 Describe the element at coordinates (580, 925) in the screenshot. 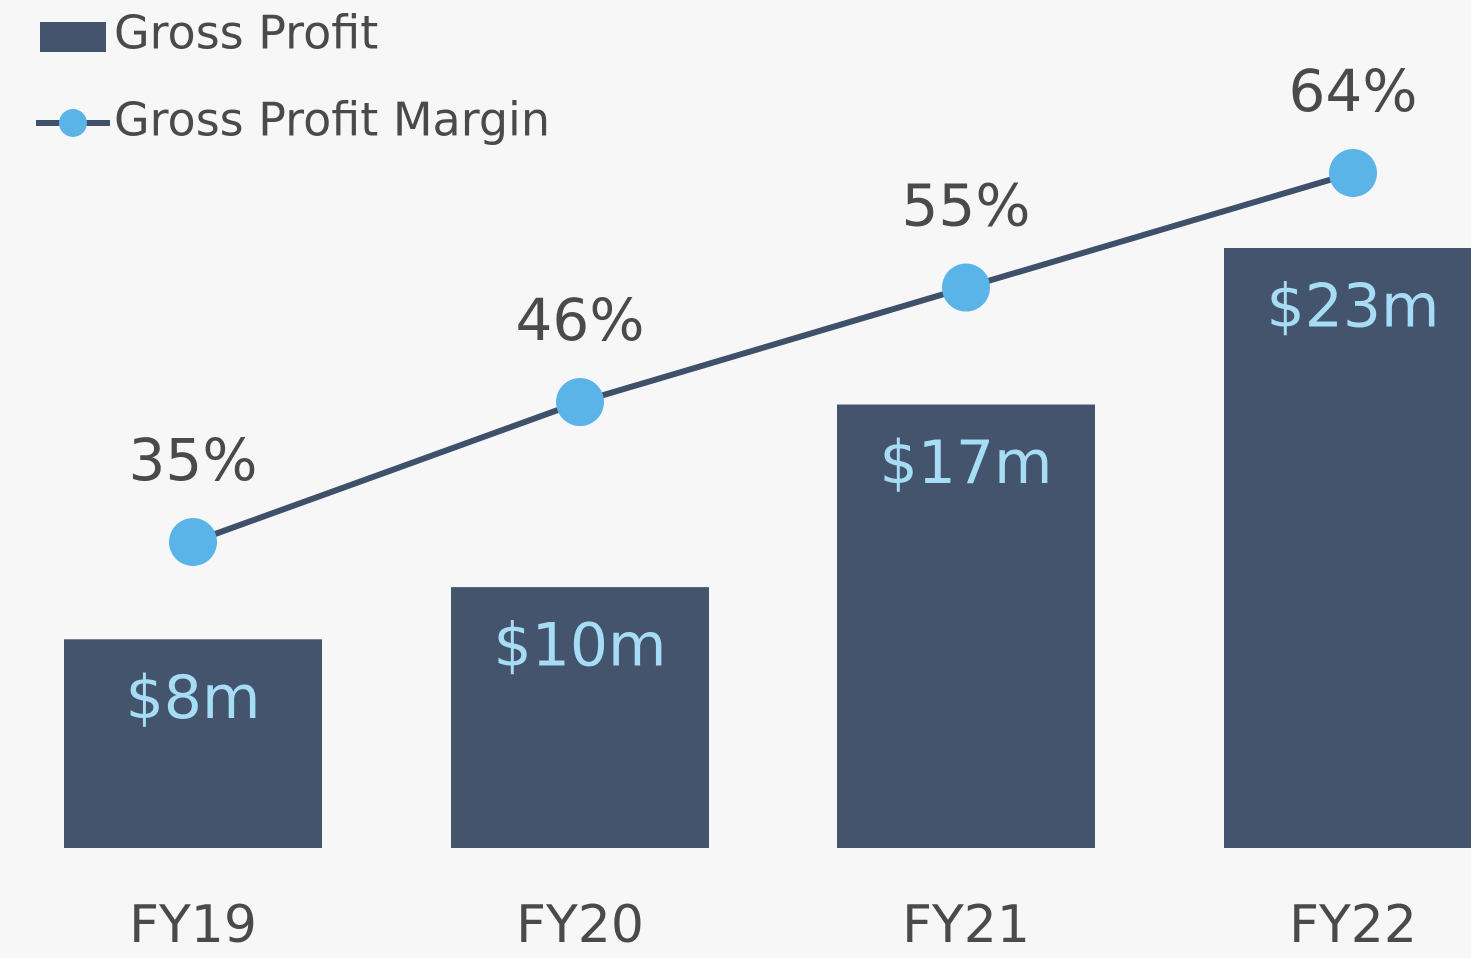

I see `x-tick-label: FY20` at that location.